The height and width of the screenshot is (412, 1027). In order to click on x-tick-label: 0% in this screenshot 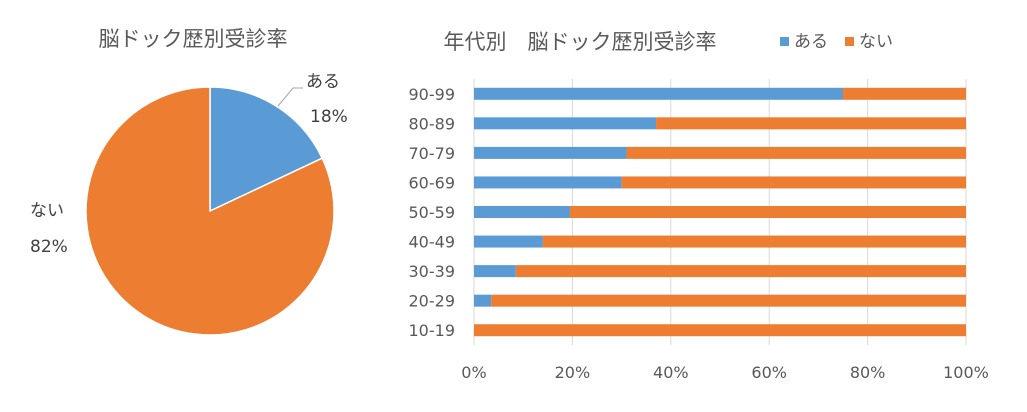, I will do `click(473, 372)`.